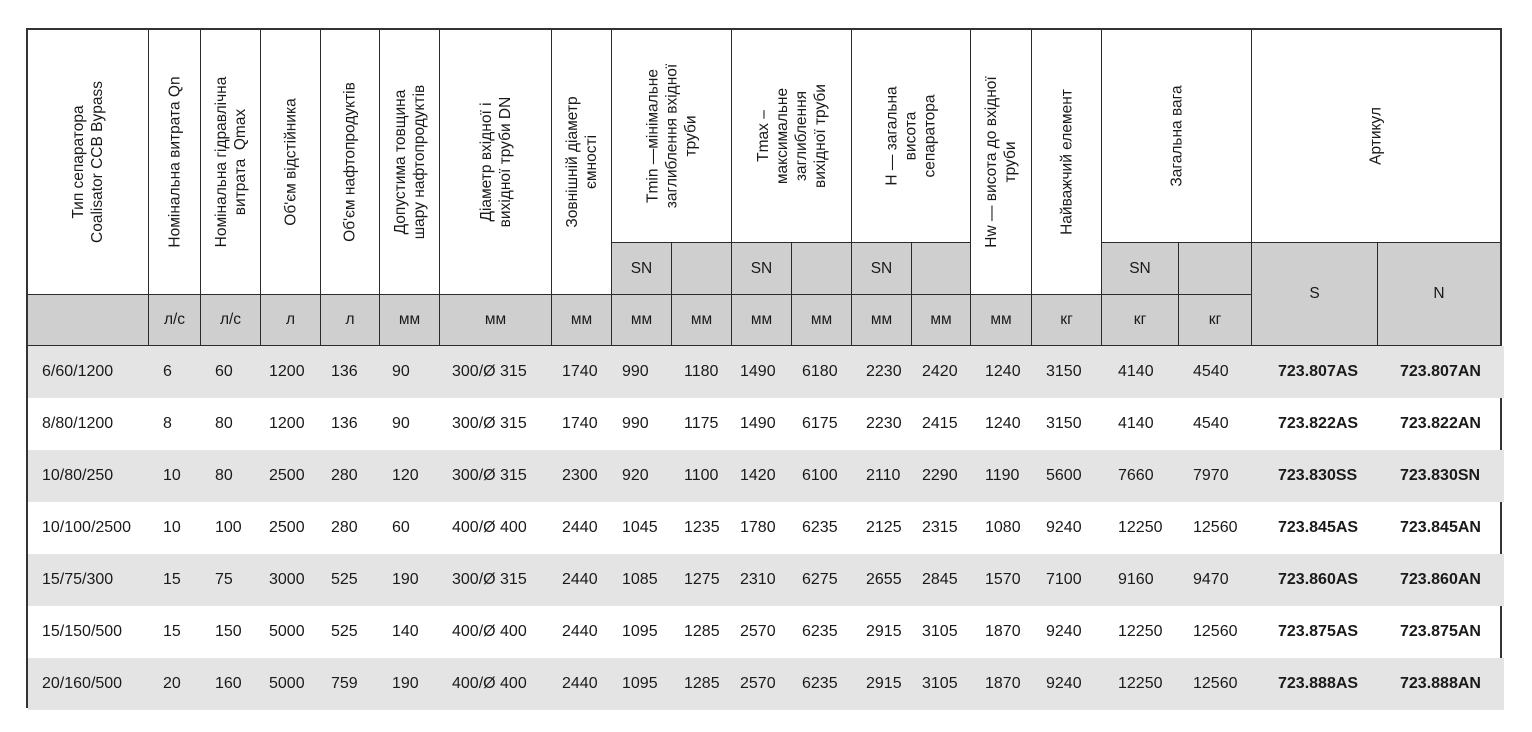  Describe the element at coordinates (82, 631) in the screenshot. I see `table-cell: 15/150/500` at that location.